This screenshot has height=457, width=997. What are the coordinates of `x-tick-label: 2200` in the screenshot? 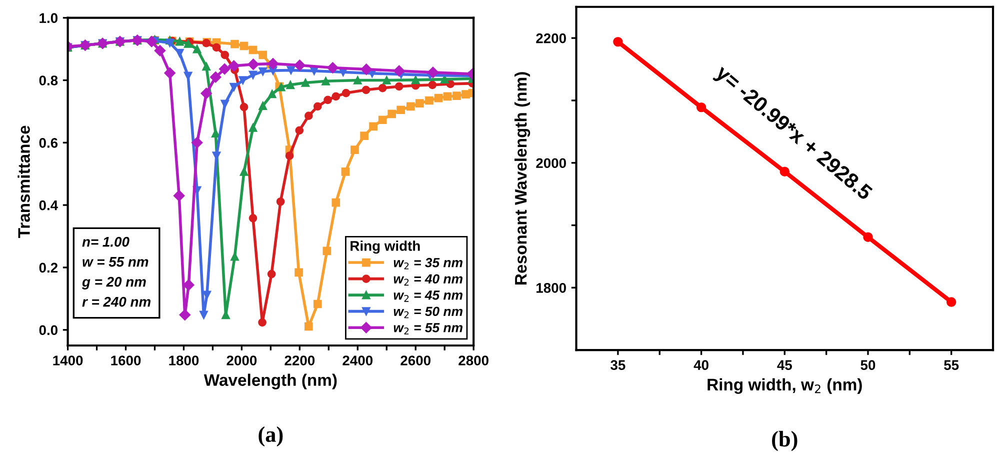 It's located at (299, 361).